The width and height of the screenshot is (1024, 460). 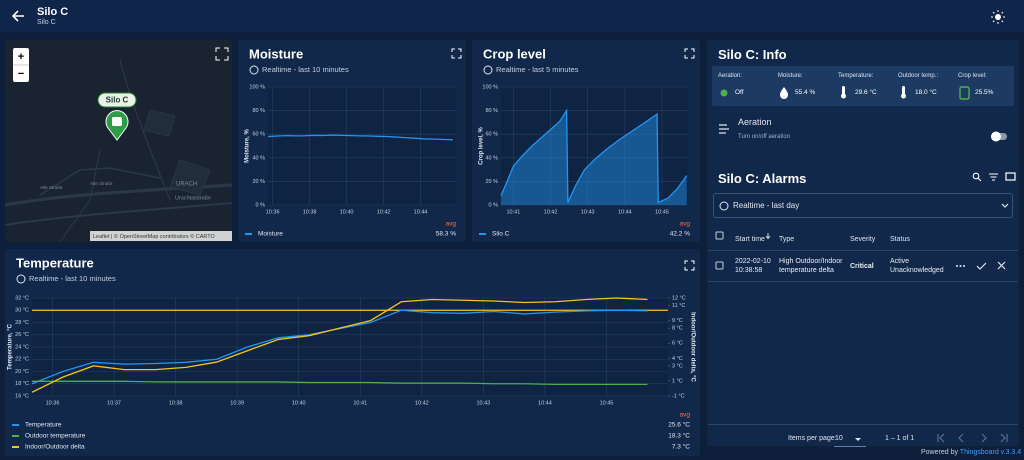 What do you see at coordinates (768, 236) in the screenshot?
I see `sort-arrow` at bounding box center [768, 236].